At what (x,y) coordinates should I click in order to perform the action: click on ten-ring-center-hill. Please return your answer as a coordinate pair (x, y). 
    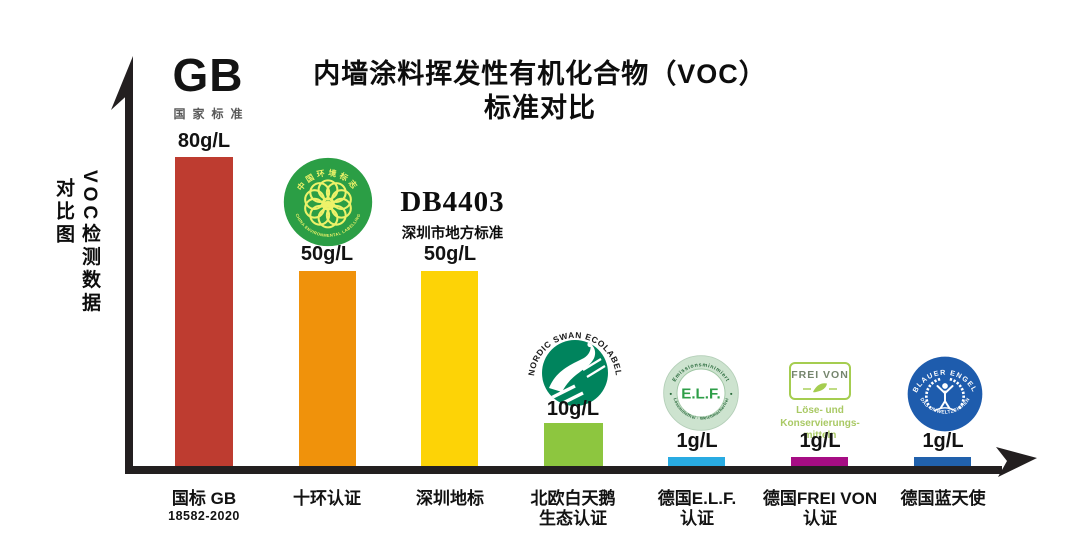
    Looking at the image, I should click on (328, 204).